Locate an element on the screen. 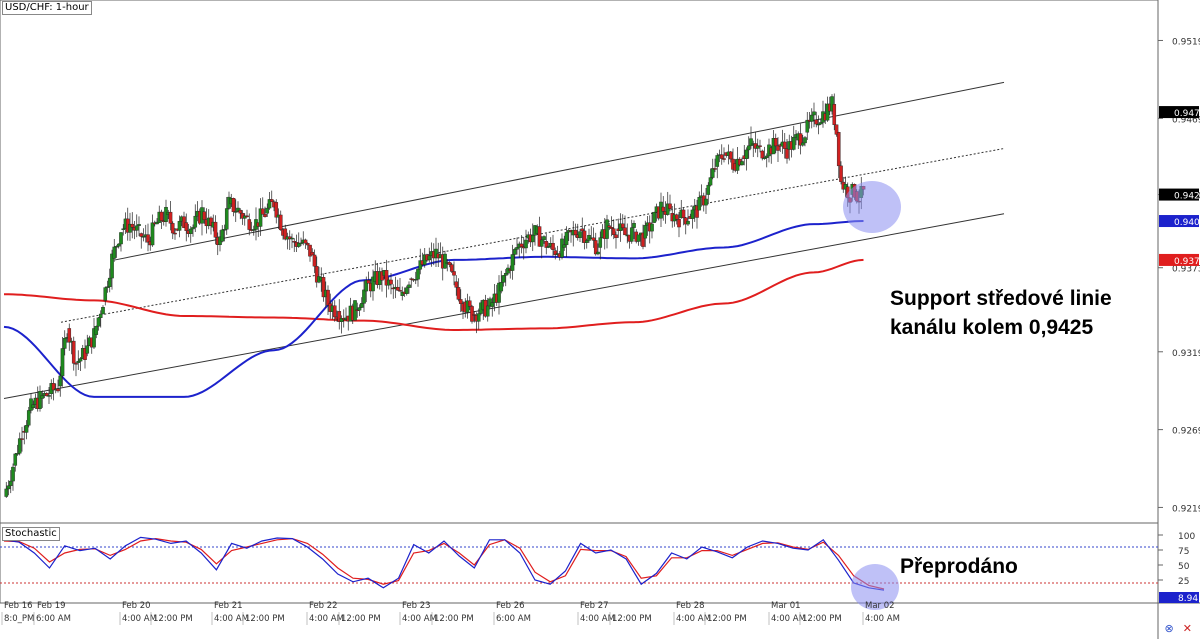 Image resolution: width=1200 pixels, height=644 pixels. indicator-label: Stochastic is located at coordinates (31, 534).